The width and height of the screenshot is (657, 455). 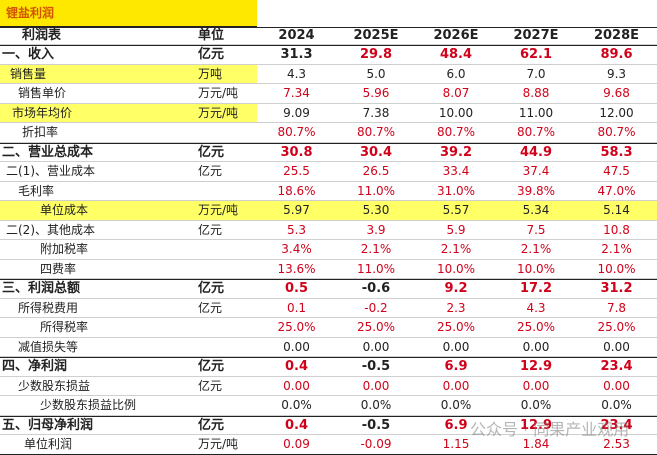 What do you see at coordinates (296, 269) in the screenshot?
I see `value-cell: 13.6%` at bounding box center [296, 269].